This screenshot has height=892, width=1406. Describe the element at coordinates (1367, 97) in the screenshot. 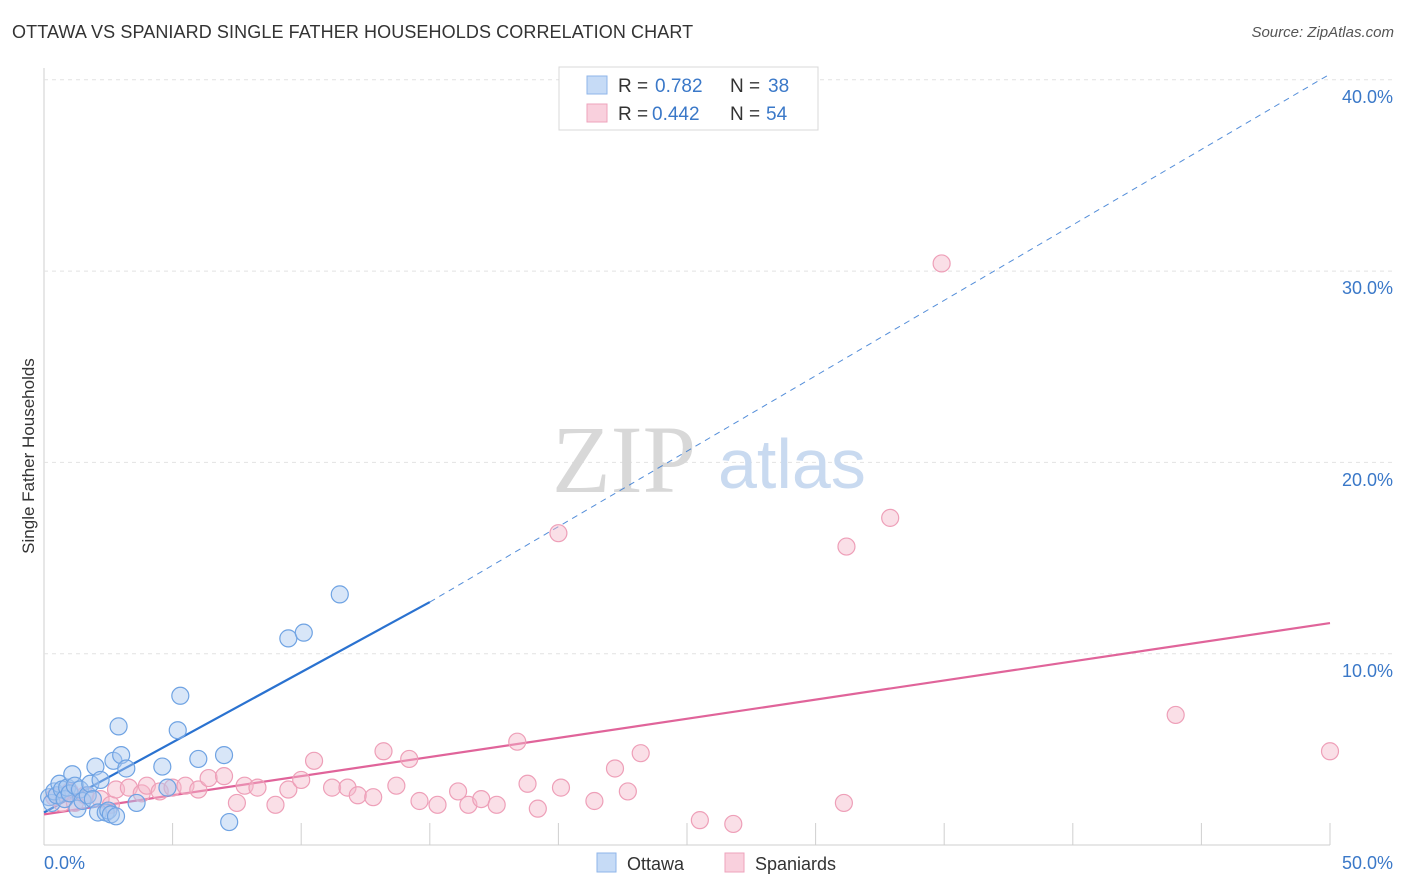

I see `y-tick-label-40: 40.0%` at that location.